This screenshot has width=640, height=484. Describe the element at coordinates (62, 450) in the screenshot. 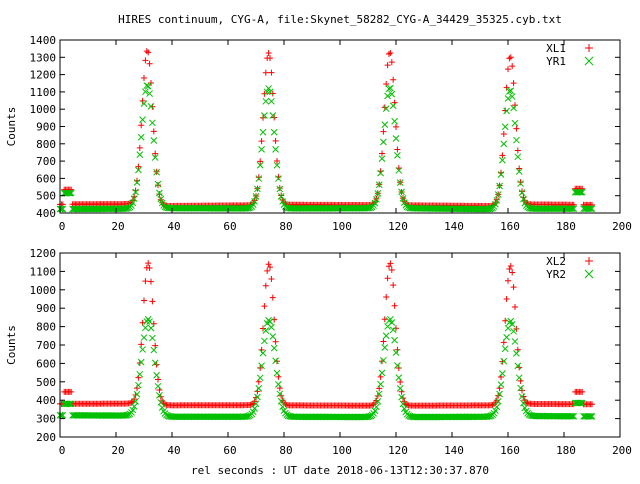

I see `x-tick-label: 0` at that location.